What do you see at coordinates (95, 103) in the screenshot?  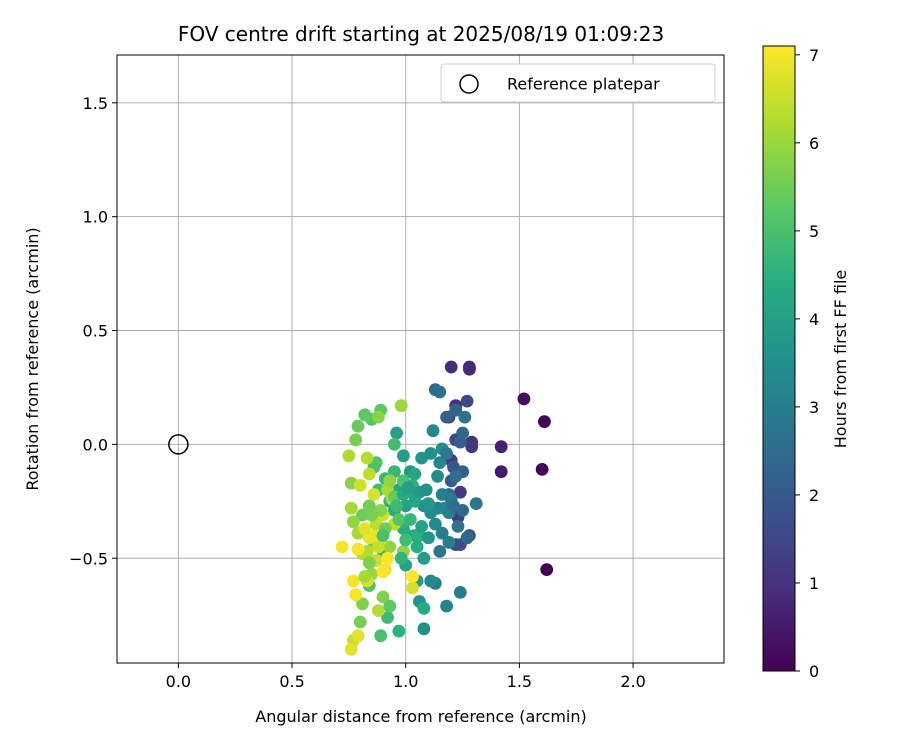 I see `y-tick-label: 1.5` at bounding box center [95, 103].